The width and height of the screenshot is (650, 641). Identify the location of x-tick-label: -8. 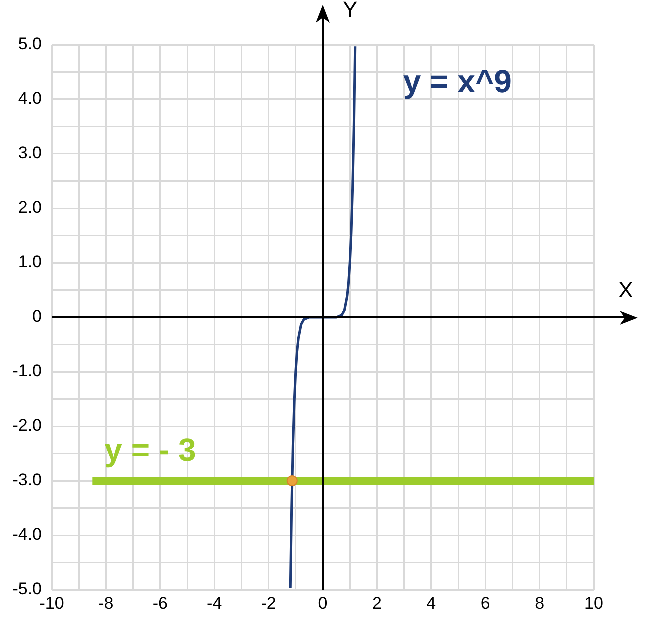
(106, 603).